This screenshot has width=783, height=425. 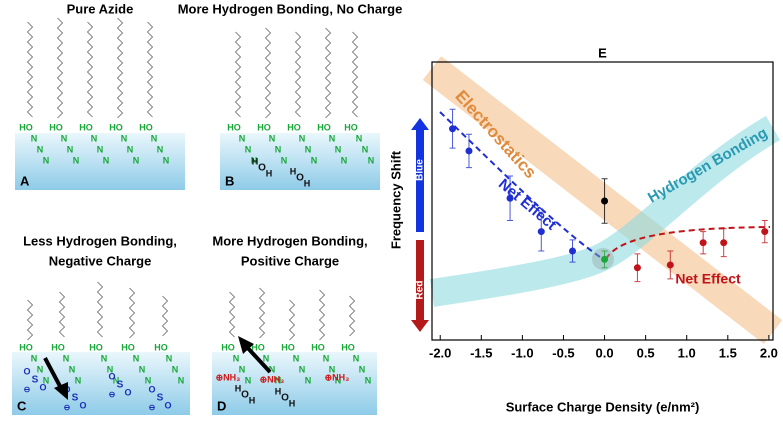 I want to click on panel-label: B, so click(x=229, y=180).